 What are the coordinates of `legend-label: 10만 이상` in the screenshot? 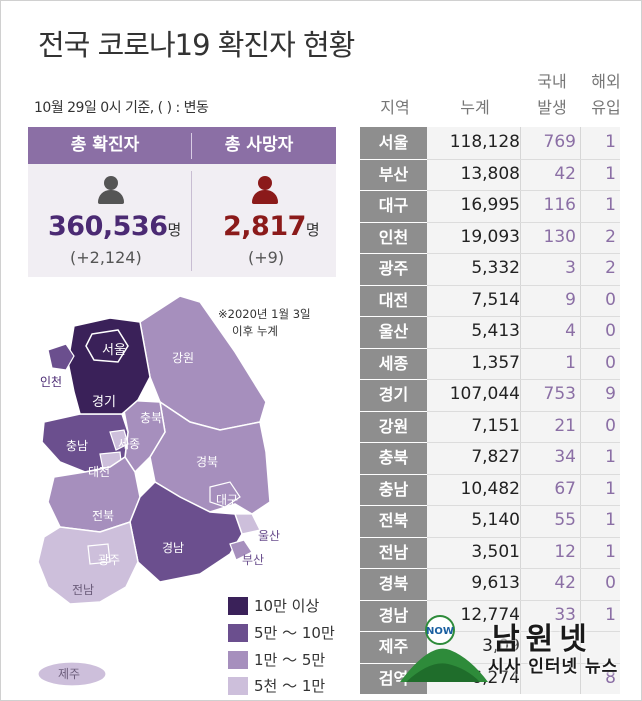 It's located at (287, 606).